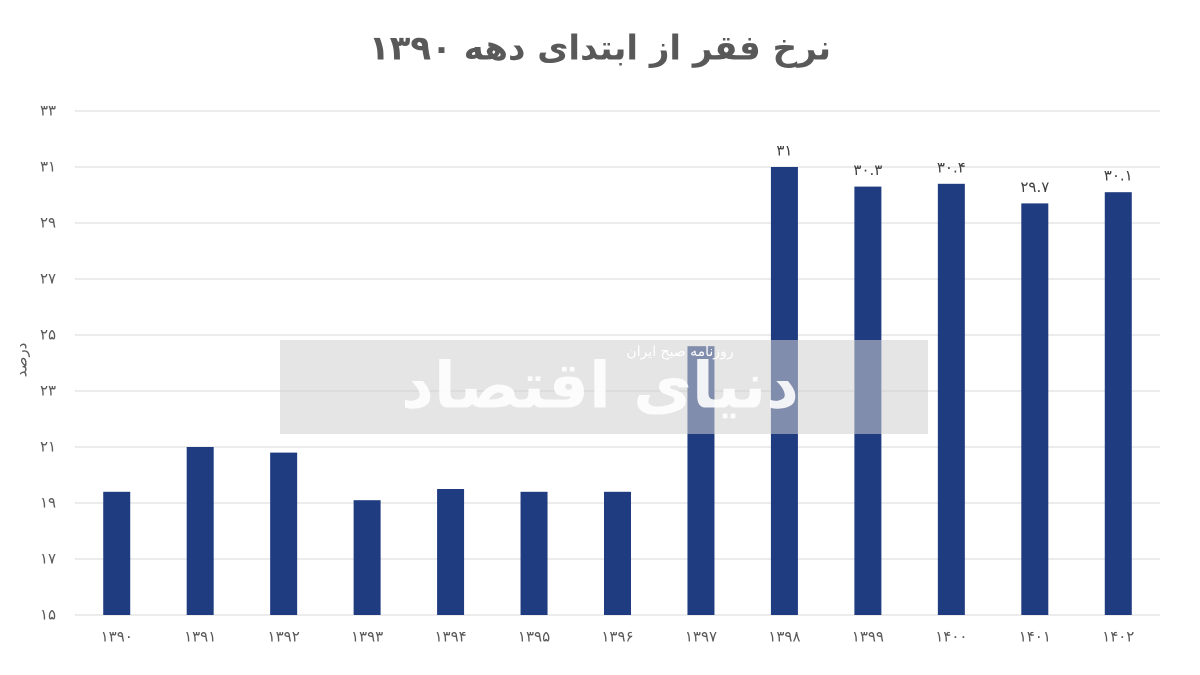 This screenshot has width=1200, height=675. What do you see at coordinates (1118, 637) in the screenshot?
I see `x-tick-label: ۱۴۰۲` at bounding box center [1118, 637].